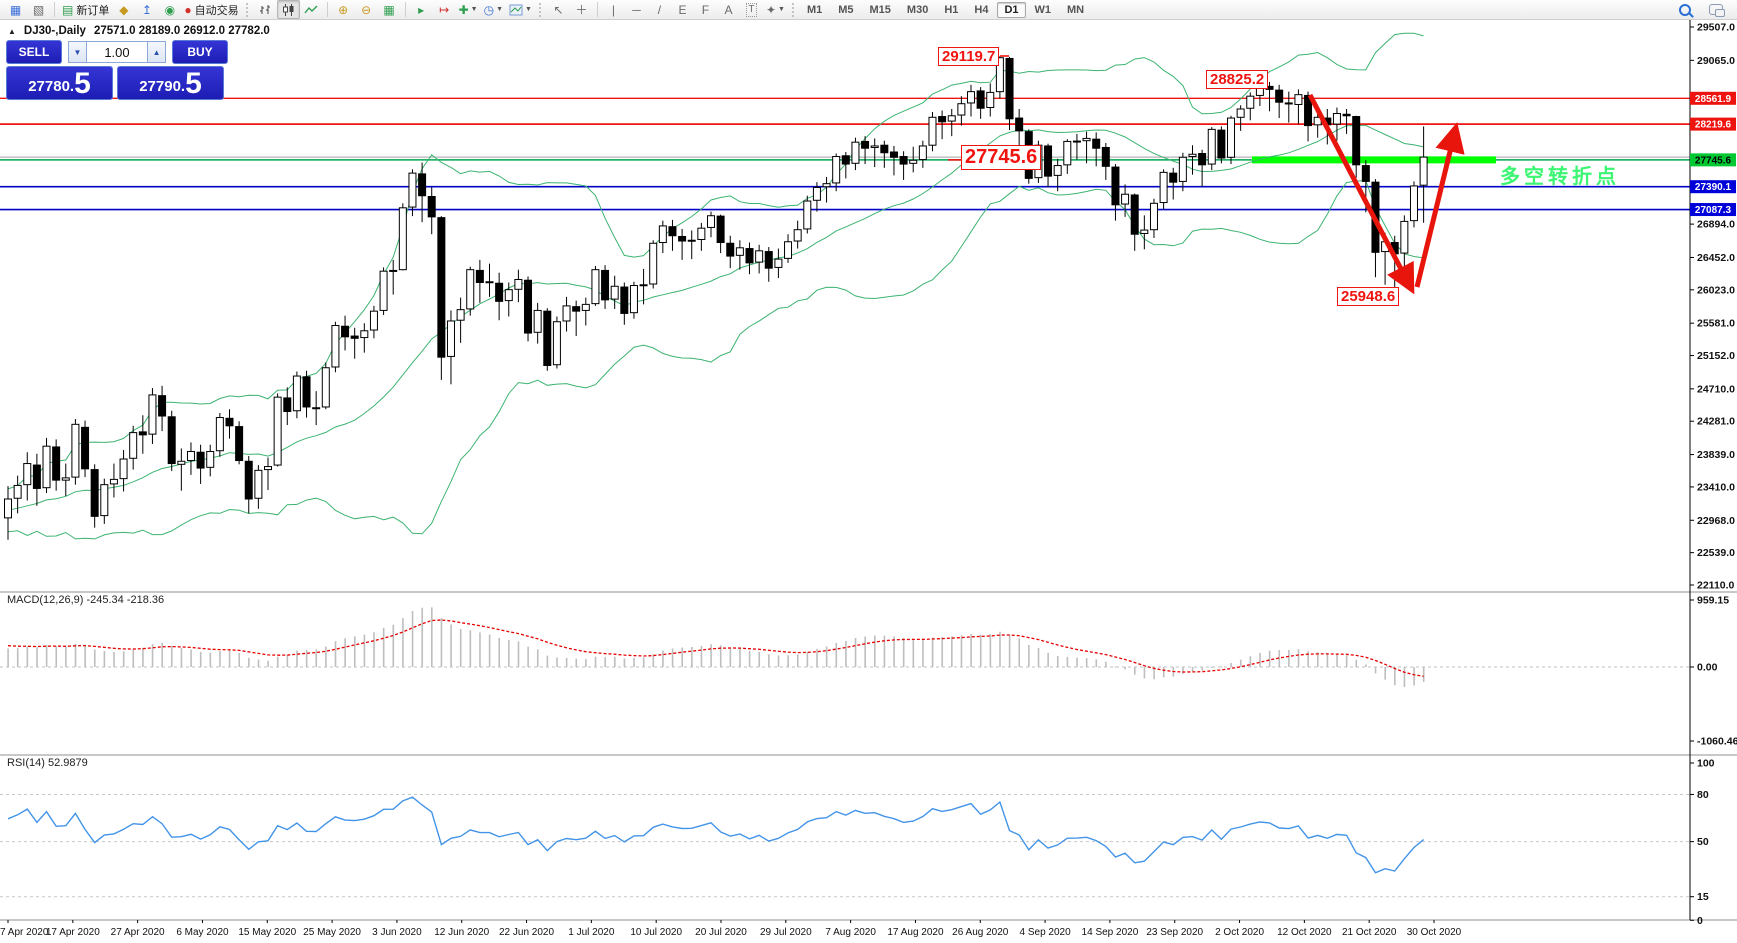  I want to click on candlestick-chart-button, so click(288, 9).